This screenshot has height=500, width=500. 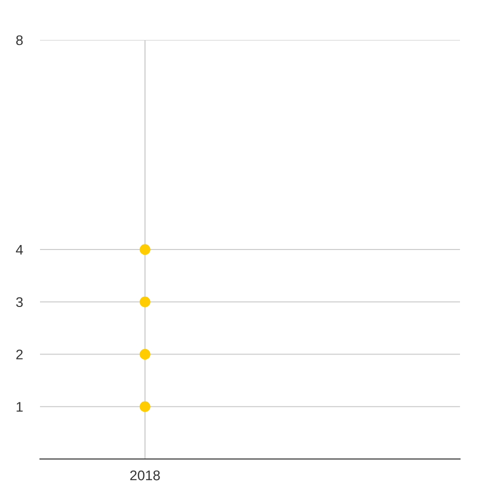 I want to click on y-tick-label: 3, so click(x=19, y=302).